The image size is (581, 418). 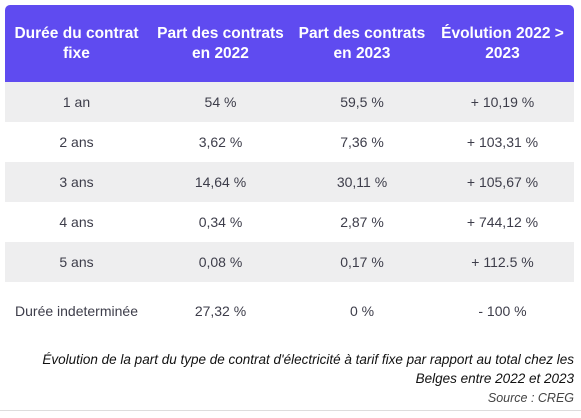 I want to click on cell-duration: 5 ans, so click(x=76, y=262).